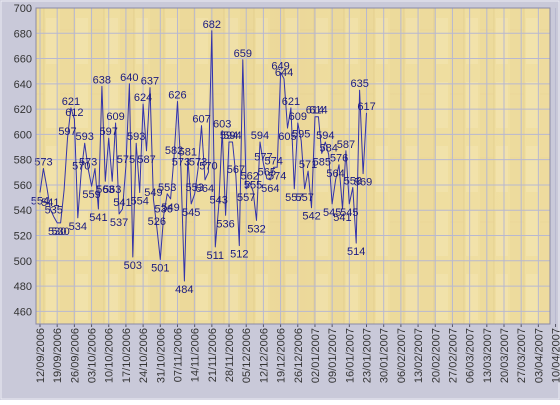 Image resolution: width=560 pixels, height=405 pixels. Describe the element at coordinates (102, 80) in the screenshot. I see `data-label: 638` at that location.